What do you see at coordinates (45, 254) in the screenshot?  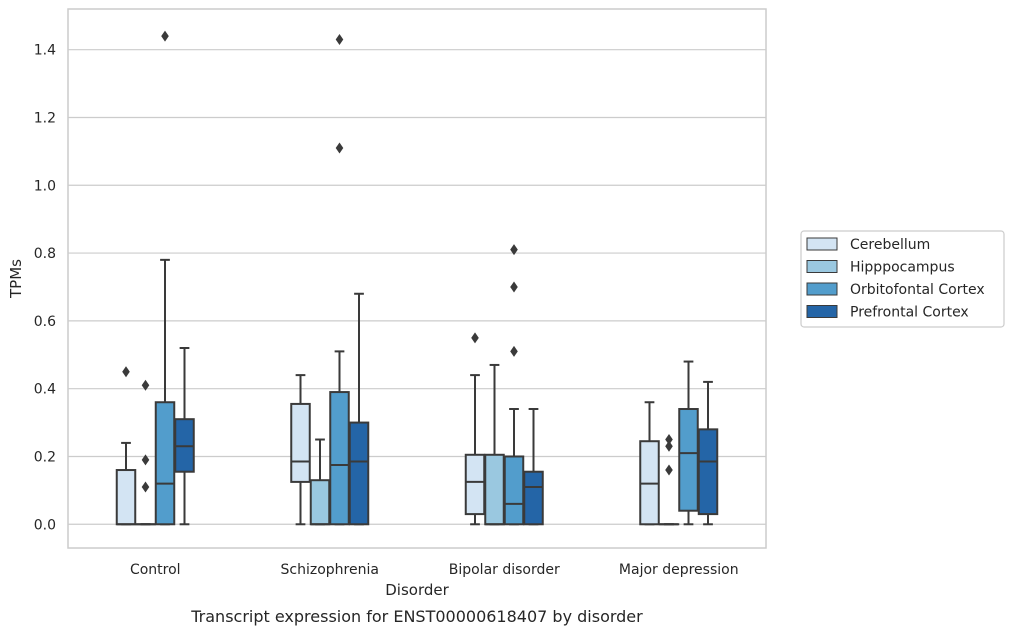 I see `y-tick-label: 0.8` at bounding box center [45, 254].